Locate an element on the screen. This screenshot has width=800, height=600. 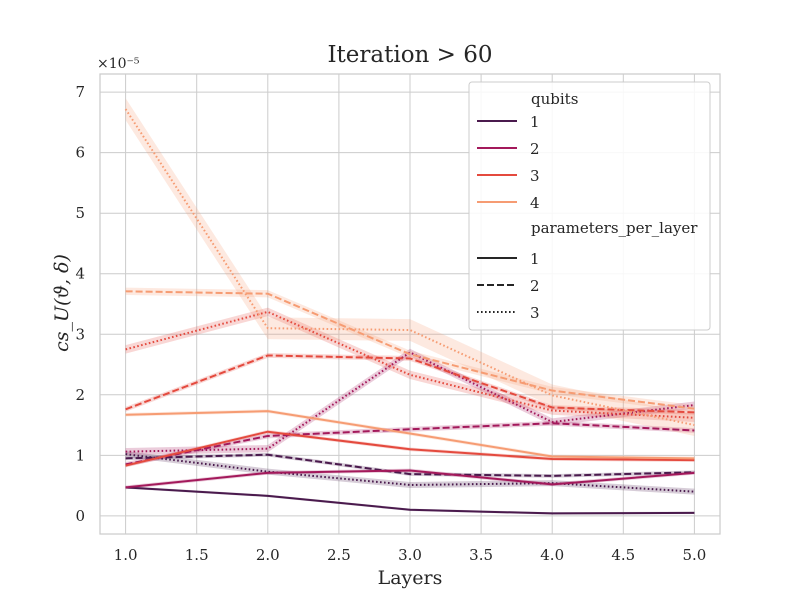
x-tick-label: 2.5 is located at coordinates (339, 555).